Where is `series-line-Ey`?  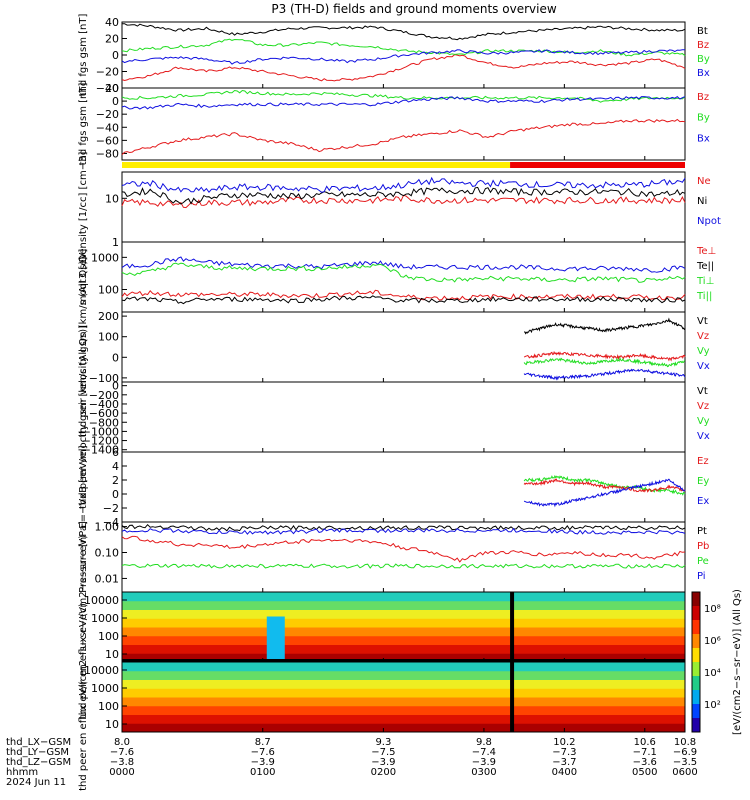 series-line-Ey is located at coordinates (604, 485).